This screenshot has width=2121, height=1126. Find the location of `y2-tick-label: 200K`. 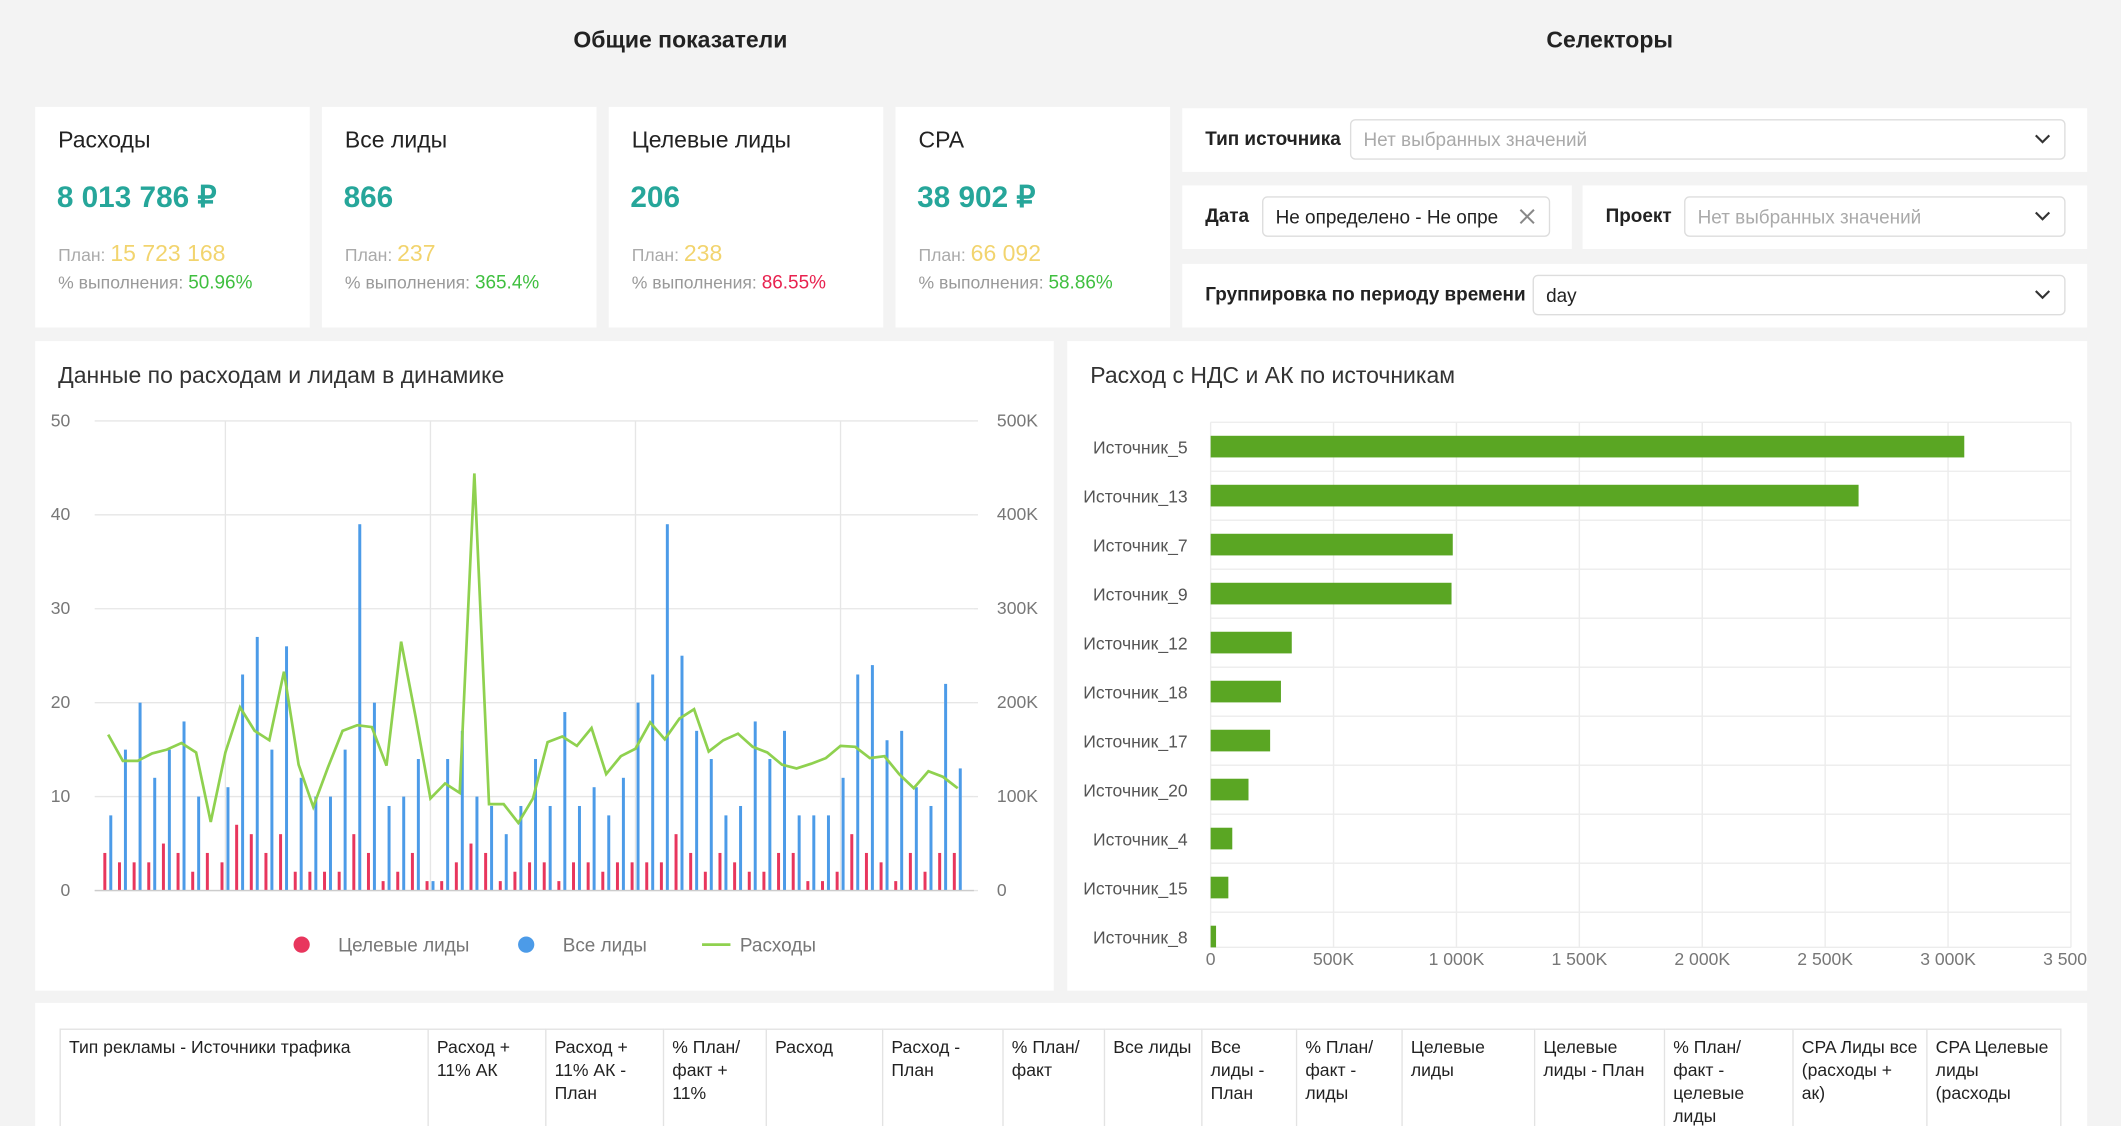

y2-tick-label: 200K is located at coordinates (1017, 702).